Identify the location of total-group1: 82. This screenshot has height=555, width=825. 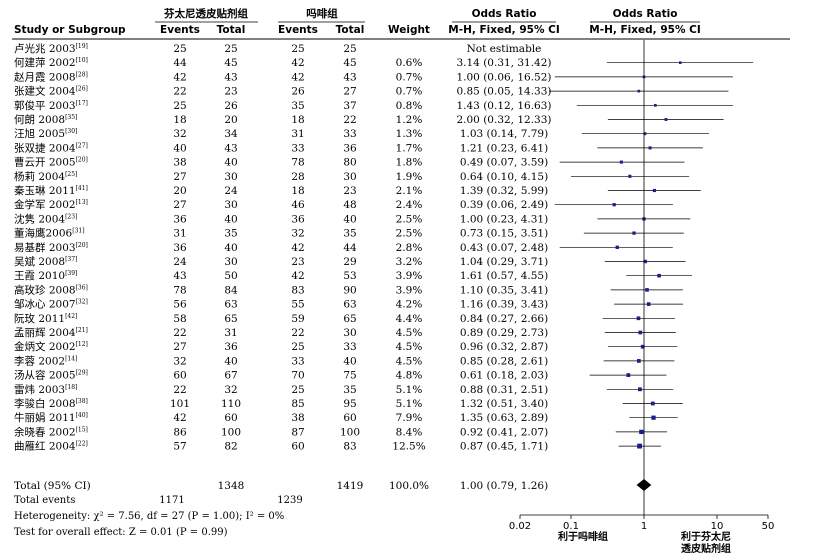
(230, 447).